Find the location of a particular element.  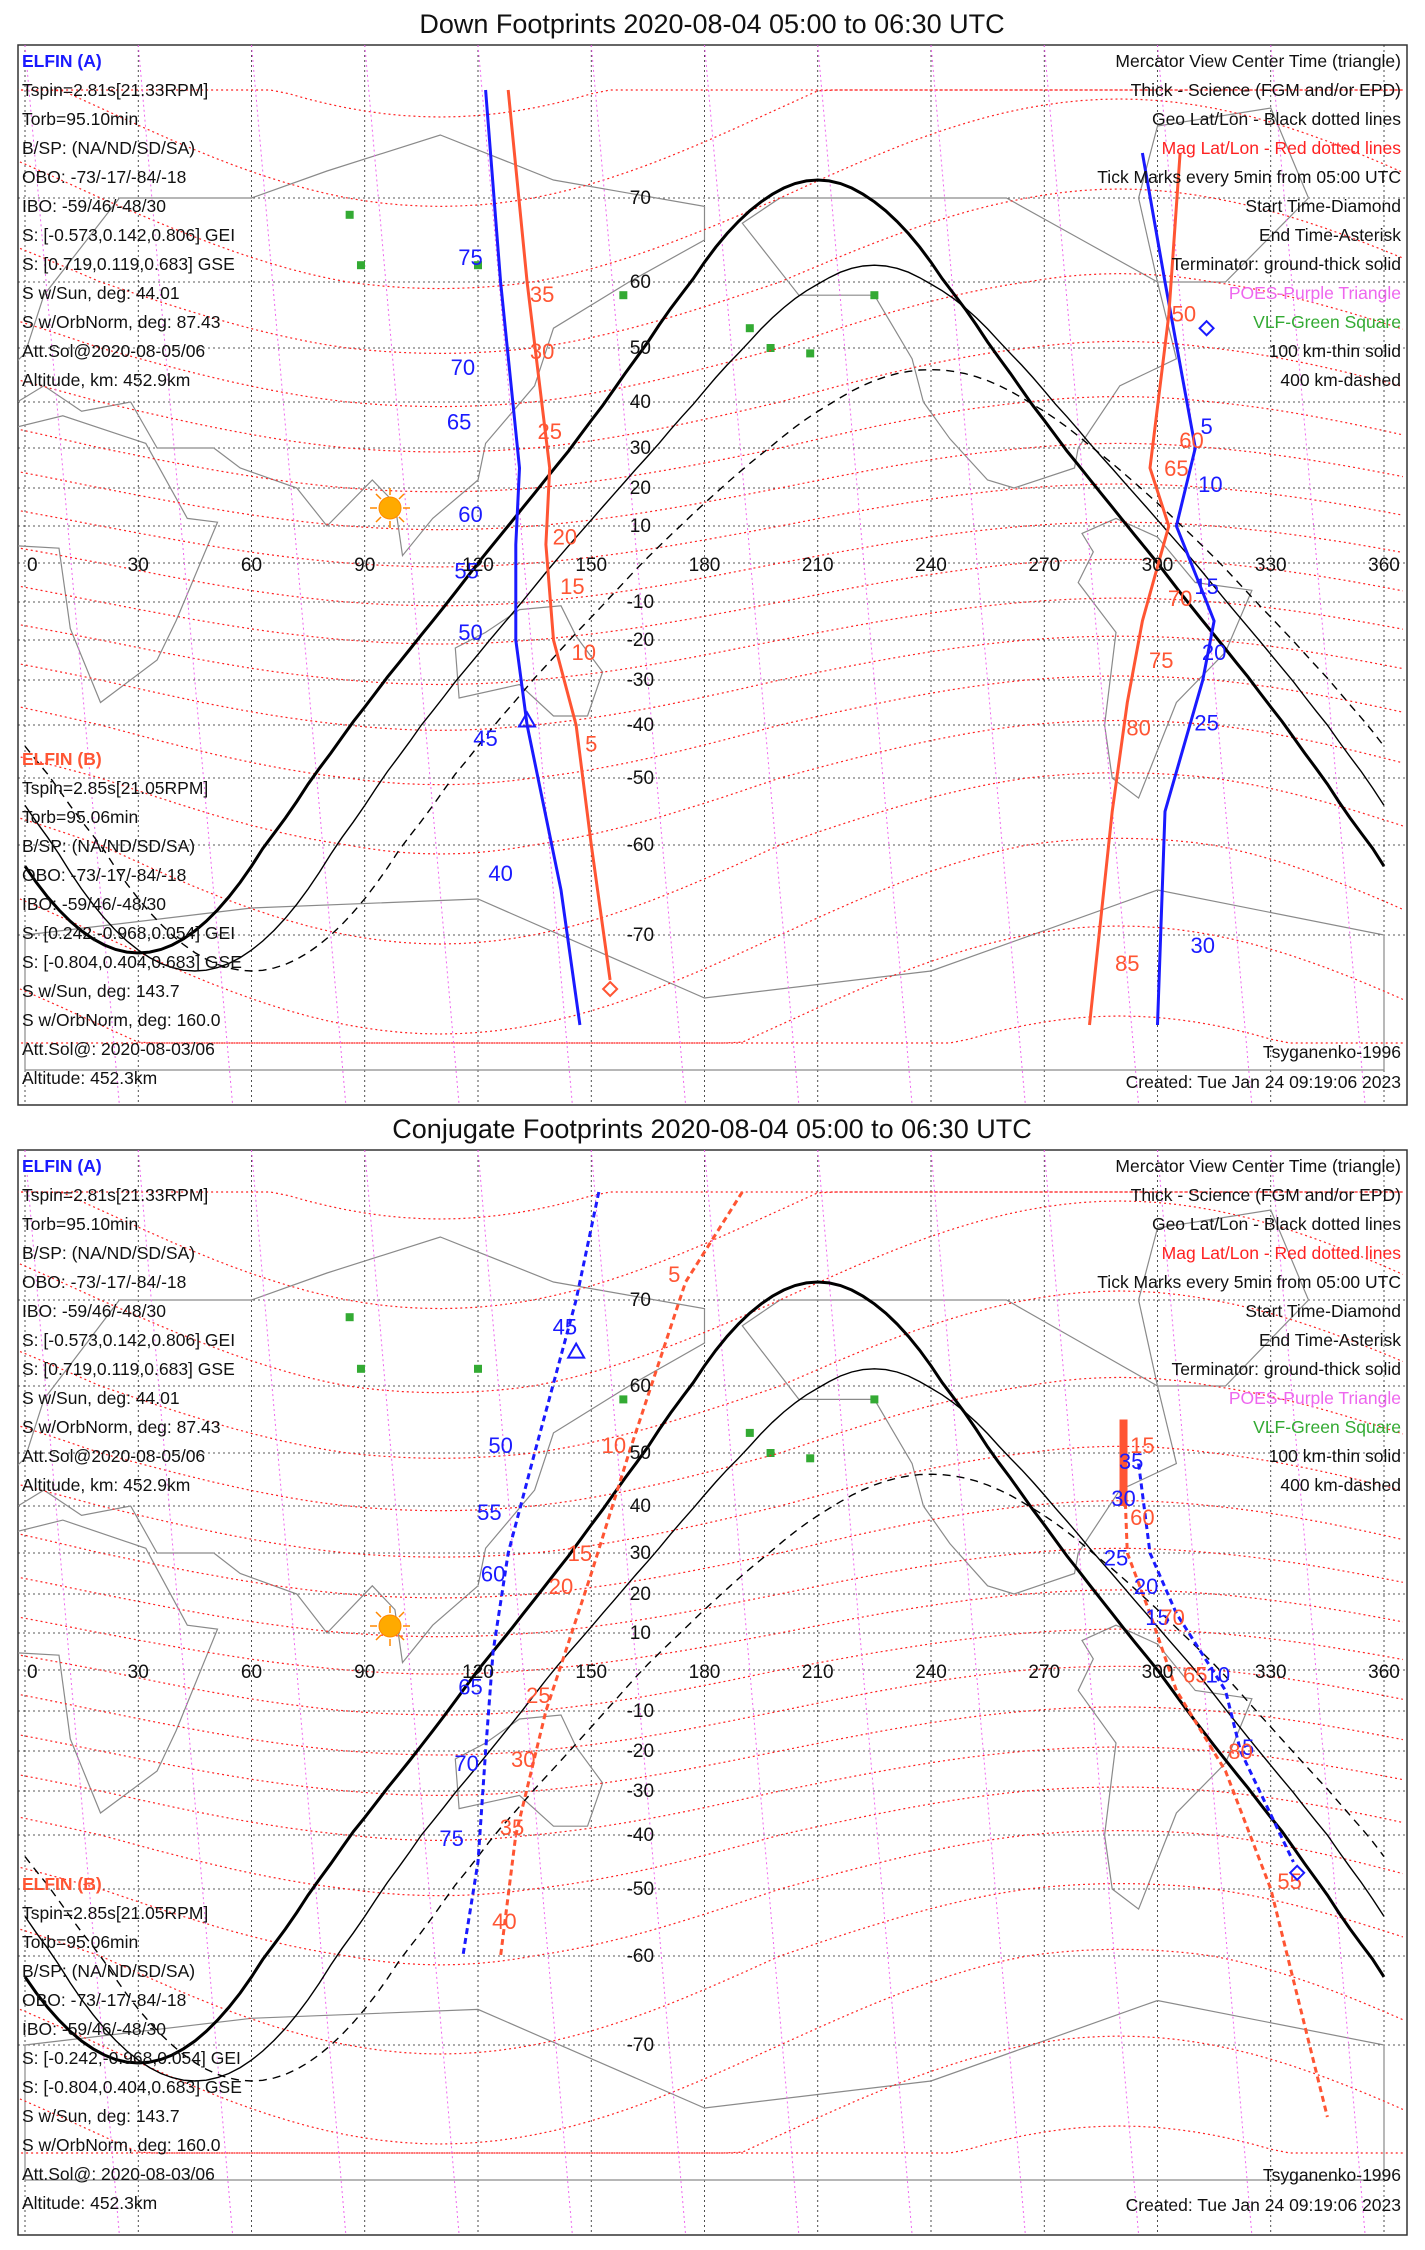

info-line: Tspin=2.81s[21.33RPM] is located at coordinates (115, 1195).